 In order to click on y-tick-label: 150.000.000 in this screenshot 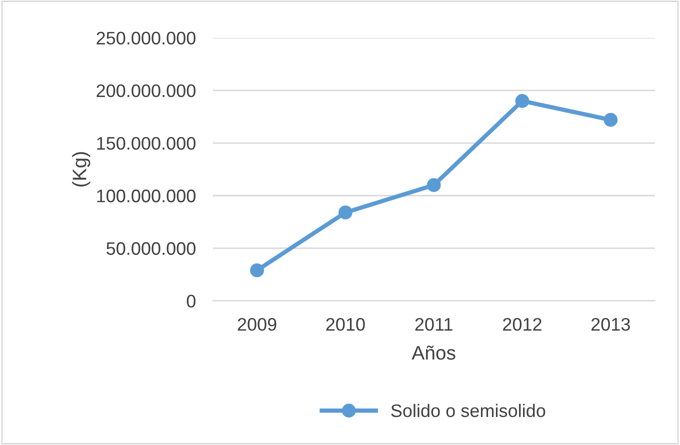, I will do `click(146, 143)`.